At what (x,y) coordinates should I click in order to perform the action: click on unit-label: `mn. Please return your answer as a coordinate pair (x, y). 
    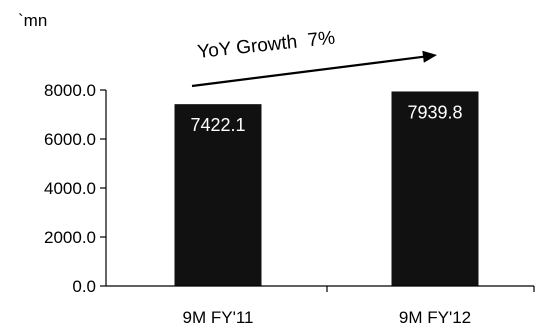
    Looking at the image, I should click on (32, 20).